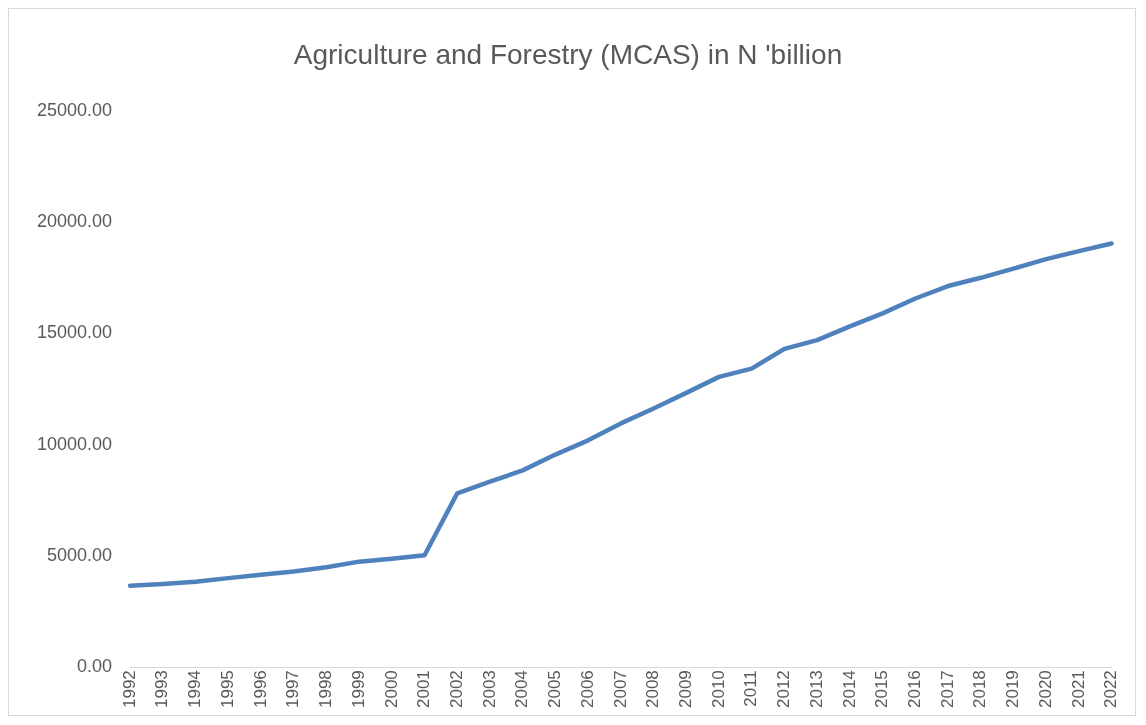 The height and width of the screenshot is (725, 1146). I want to click on x-tick-label: 2004, so click(522, 689).